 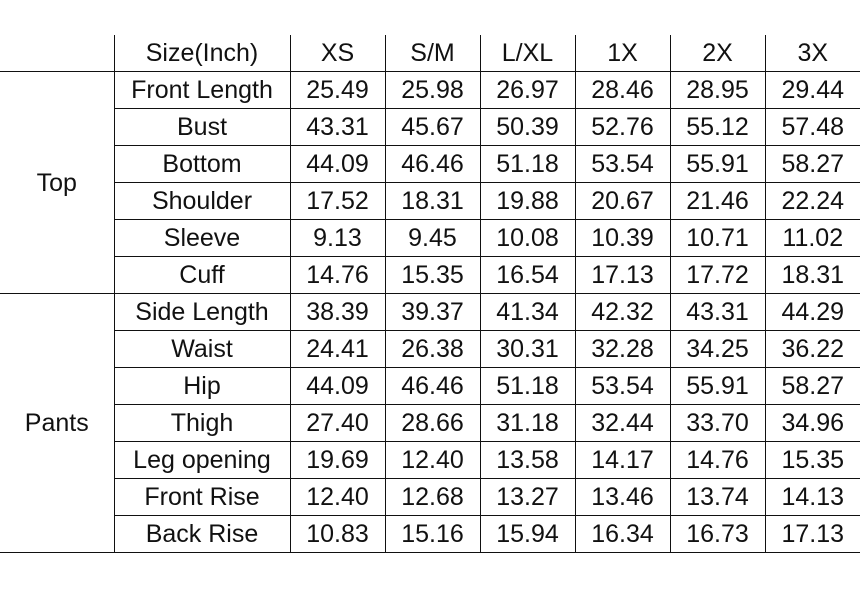 I want to click on measure-label: Sleeve, so click(x=201, y=238).